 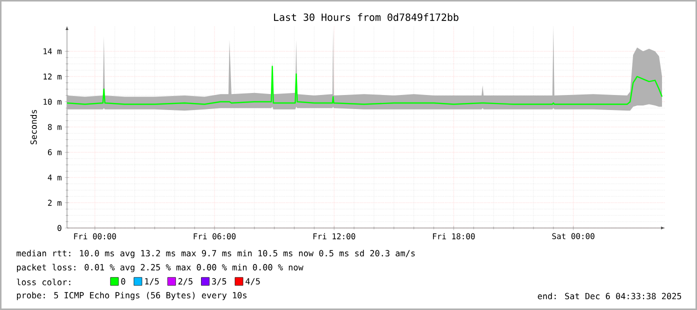 What do you see at coordinates (160, 268) in the screenshot?
I see `text: packet loss: 0.01 % avg 2.25 % max 0.00 % min 0.00 % now` at bounding box center [160, 268].